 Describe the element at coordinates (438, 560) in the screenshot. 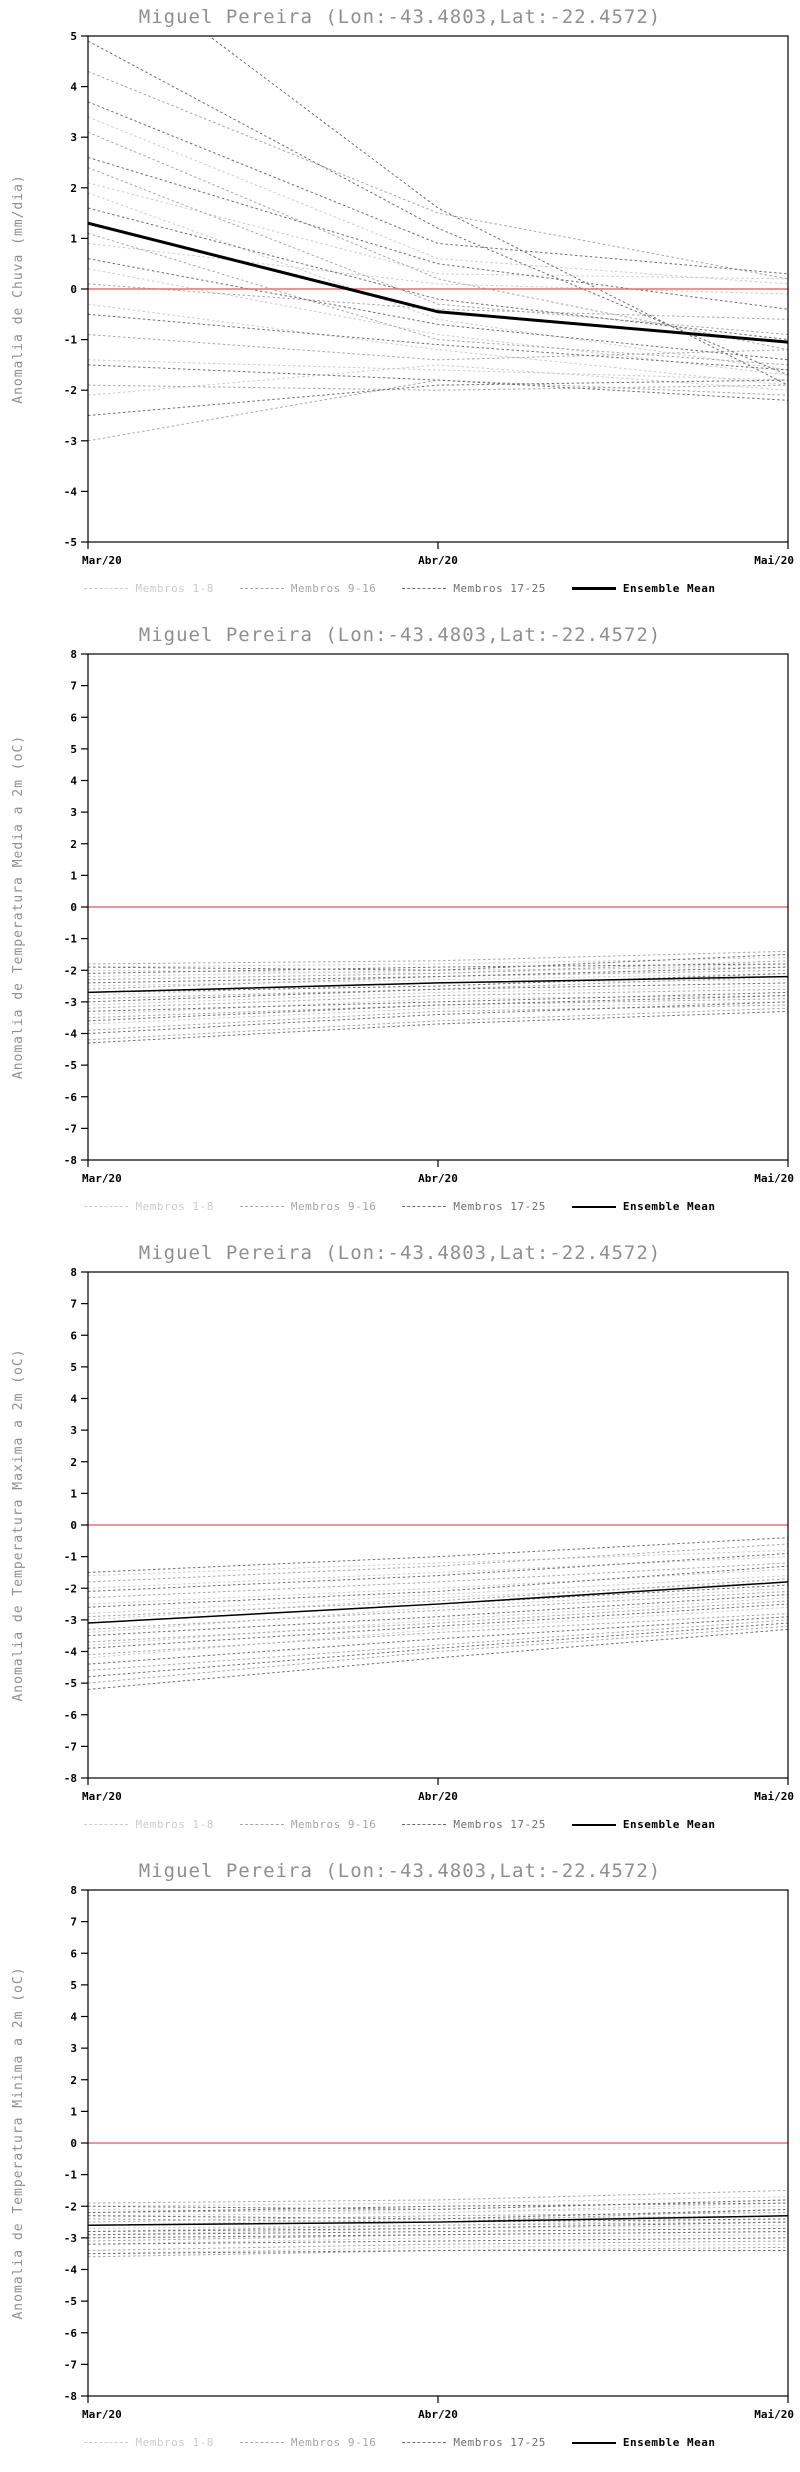

I see `x-tick-label: Abr/20` at that location.